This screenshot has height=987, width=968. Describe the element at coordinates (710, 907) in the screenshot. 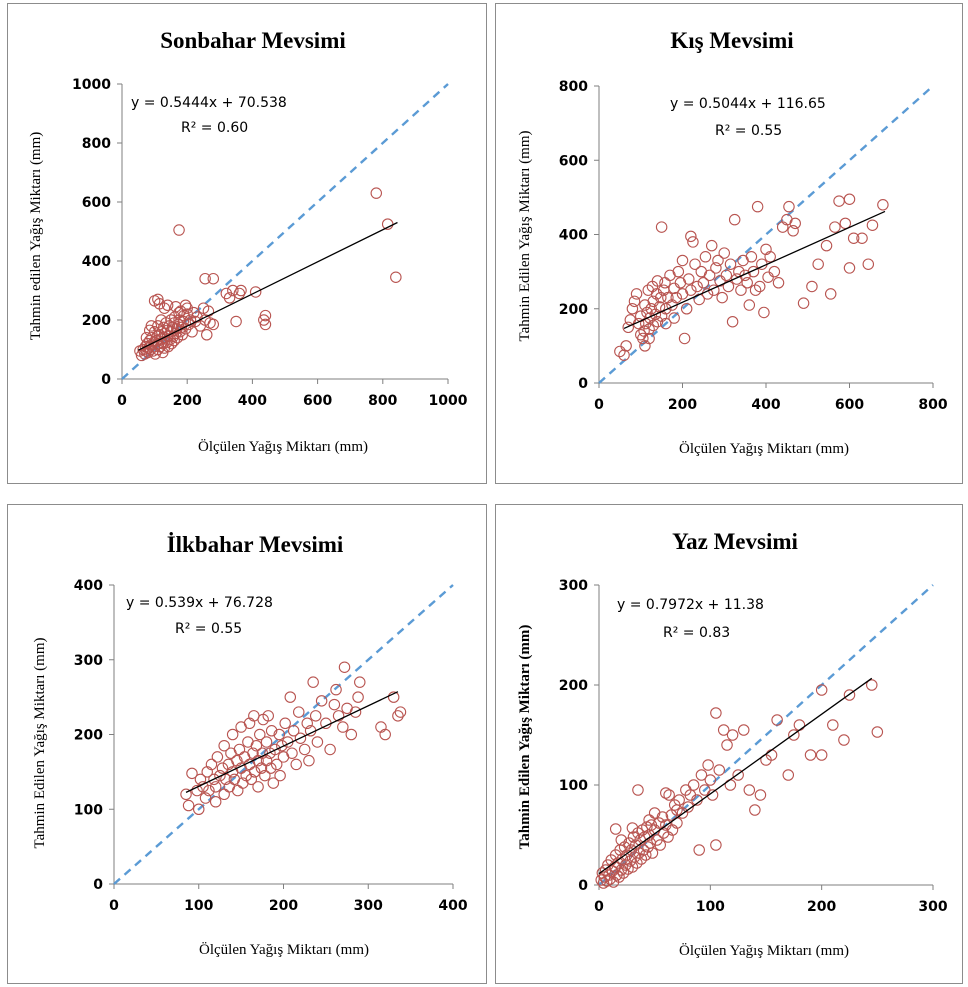

I see `x-tick-label: 100` at that location.